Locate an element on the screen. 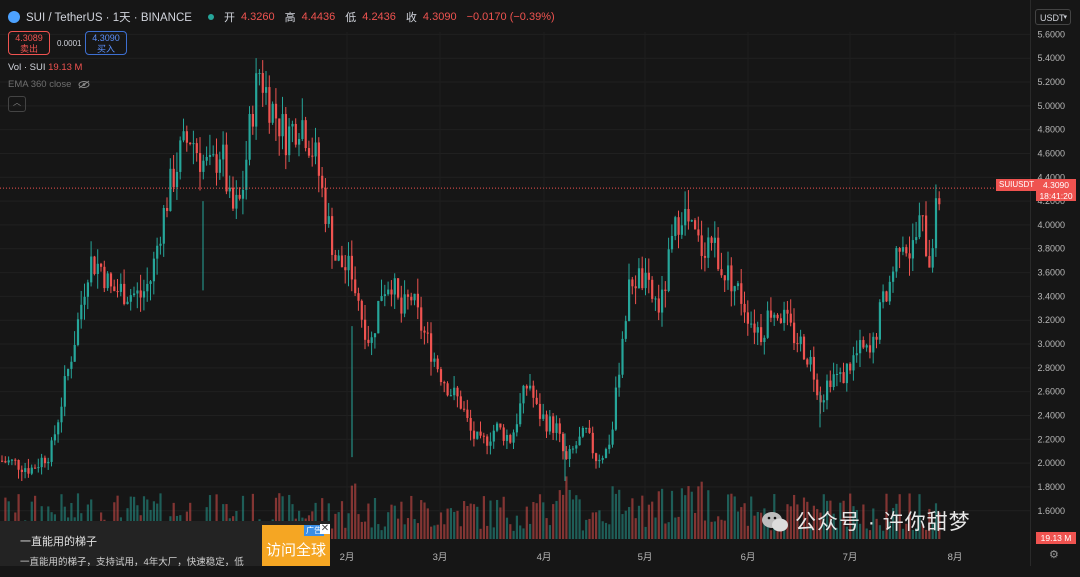 This screenshot has width=1080, height=577. last-price-tag: 4.3090 18:41:20 is located at coordinates (1056, 190).